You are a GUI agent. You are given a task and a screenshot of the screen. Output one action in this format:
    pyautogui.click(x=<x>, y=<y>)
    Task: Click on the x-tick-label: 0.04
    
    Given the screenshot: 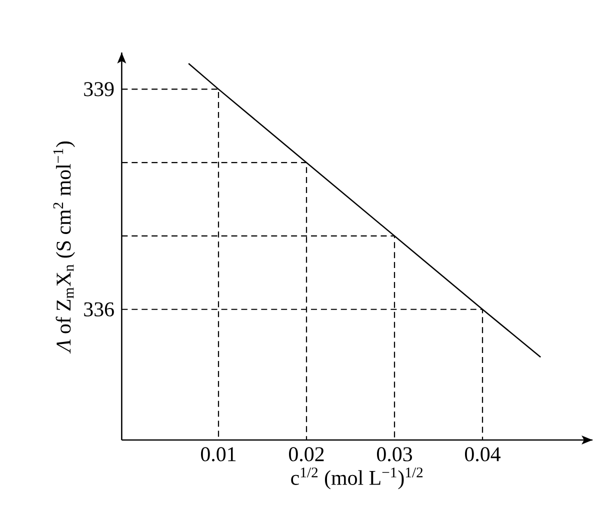 What is the action you would take?
    pyautogui.click(x=482, y=454)
    